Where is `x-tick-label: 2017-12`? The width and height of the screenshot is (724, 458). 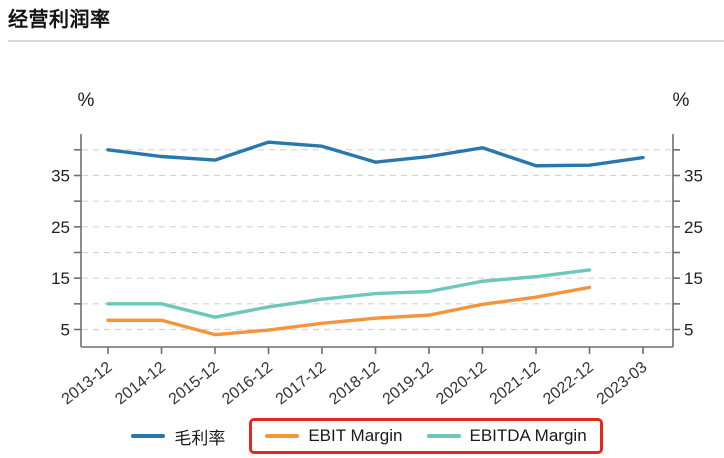
x-tick-label: 2017-12 is located at coordinates (301, 384).